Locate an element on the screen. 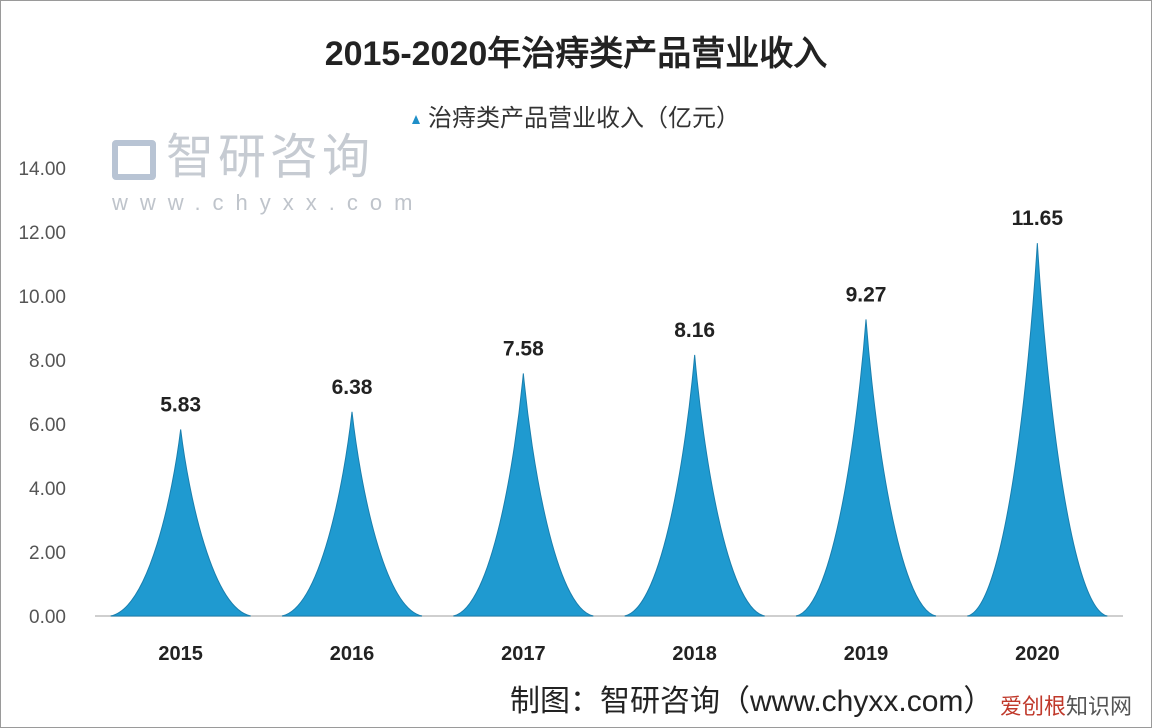  data-label: 5.83 is located at coordinates (180, 404).